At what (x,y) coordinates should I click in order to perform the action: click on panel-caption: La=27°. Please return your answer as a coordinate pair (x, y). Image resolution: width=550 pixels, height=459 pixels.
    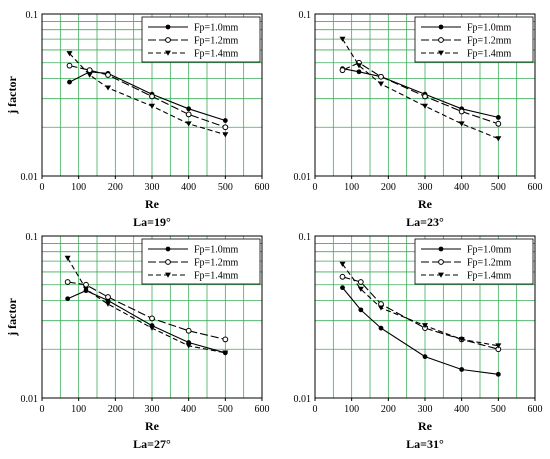
    Looking at the image, I should click on (152, 444).